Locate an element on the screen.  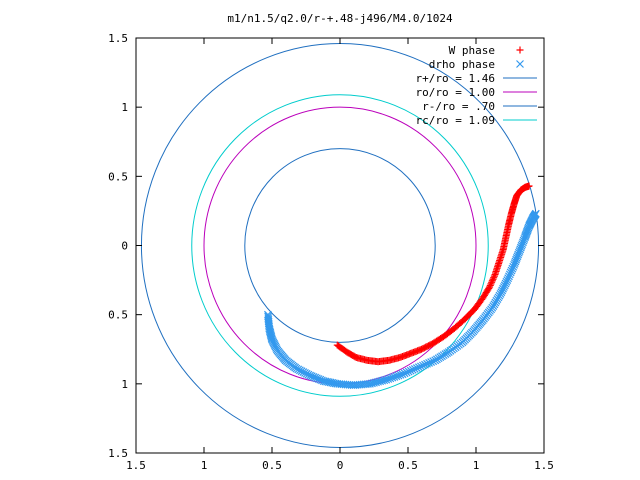
legend-label: r+/ro = 1.46 is located at coordinates (455, 78).